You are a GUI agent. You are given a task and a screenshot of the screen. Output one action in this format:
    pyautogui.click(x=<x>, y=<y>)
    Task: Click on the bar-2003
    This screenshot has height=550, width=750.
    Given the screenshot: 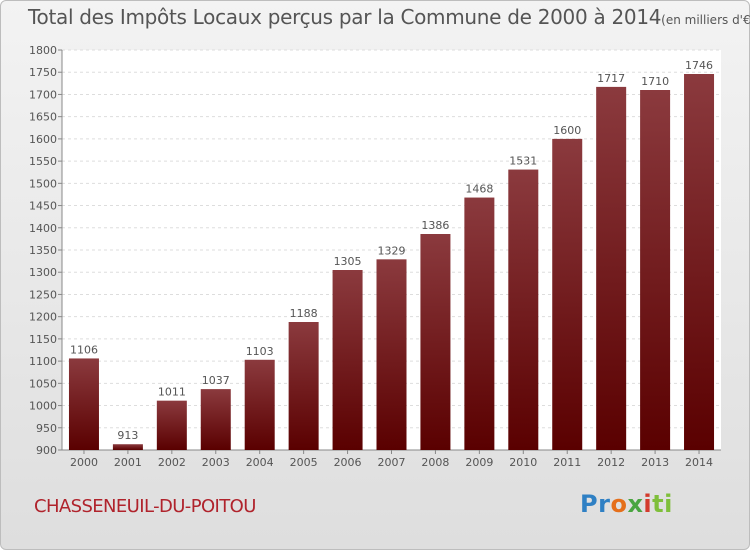 What is the action you would take?
    pyautogui.click(x=215, y=419)
    